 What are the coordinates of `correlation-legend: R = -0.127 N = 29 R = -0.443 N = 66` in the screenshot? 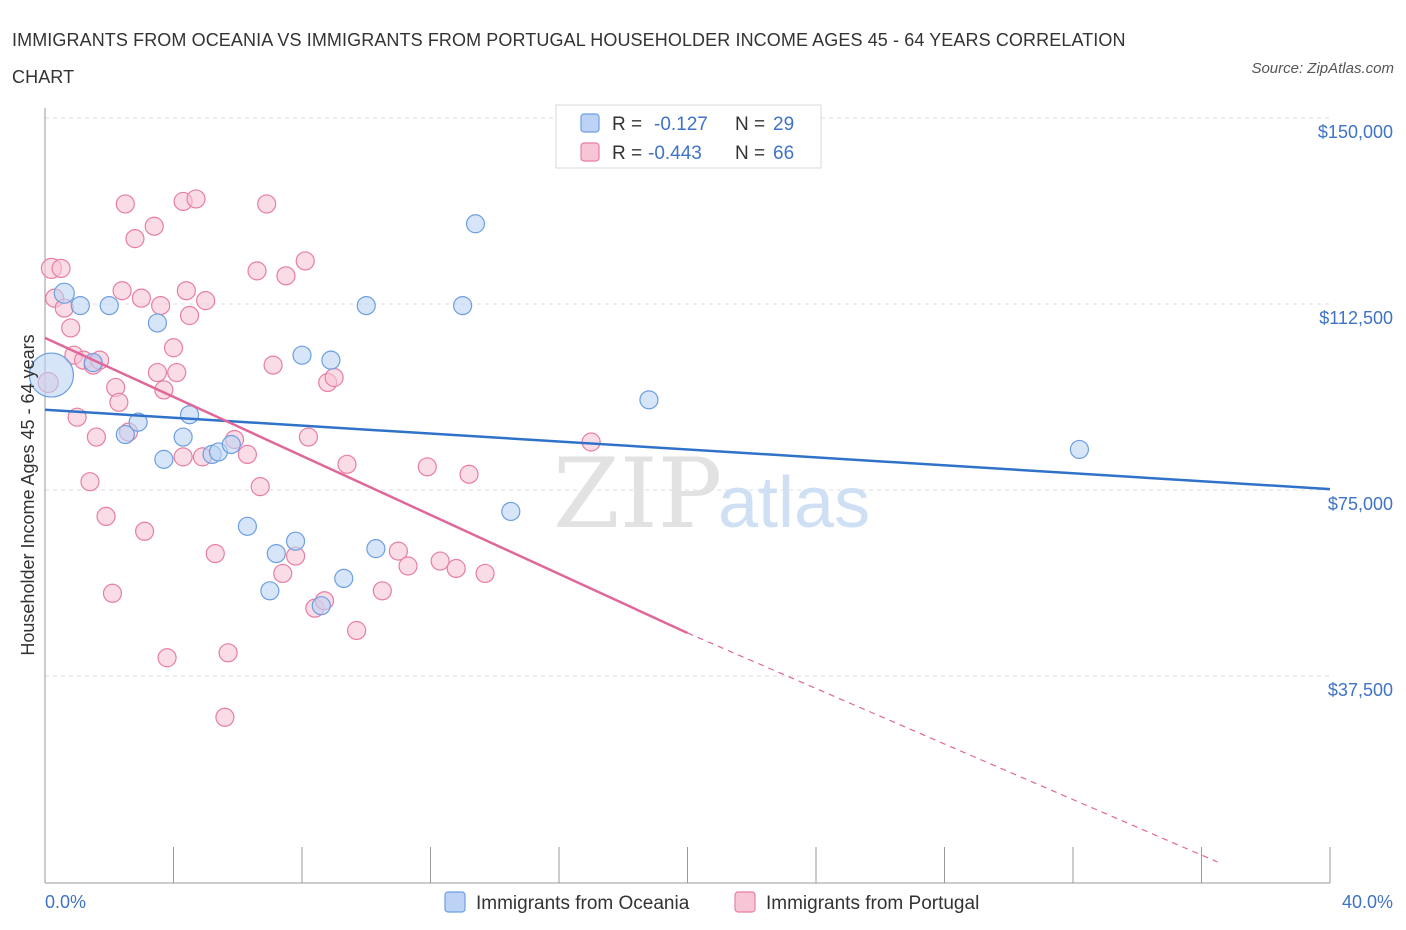 It's located at (688, 136).